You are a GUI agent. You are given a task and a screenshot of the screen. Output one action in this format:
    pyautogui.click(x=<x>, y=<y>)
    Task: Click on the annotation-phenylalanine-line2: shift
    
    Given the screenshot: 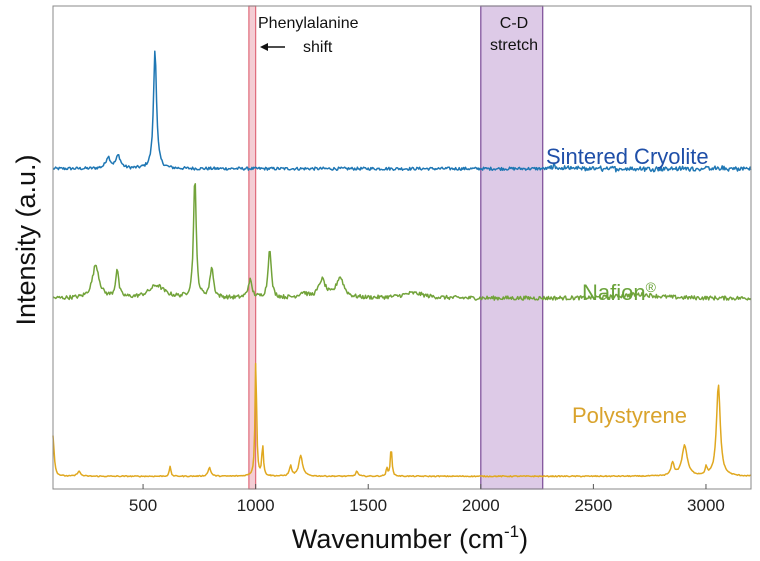 What is the action you would take?
    pyautogui.click(x=318, y=47)
    